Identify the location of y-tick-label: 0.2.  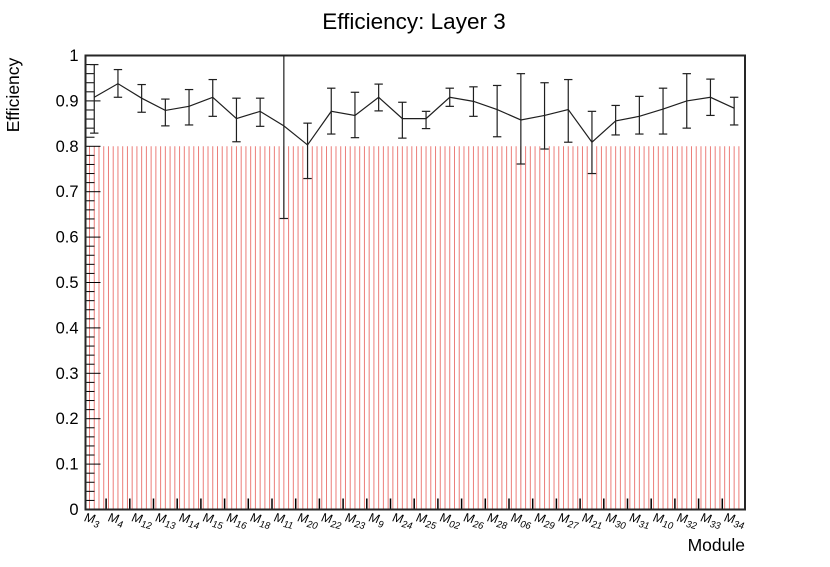
(67, 419).